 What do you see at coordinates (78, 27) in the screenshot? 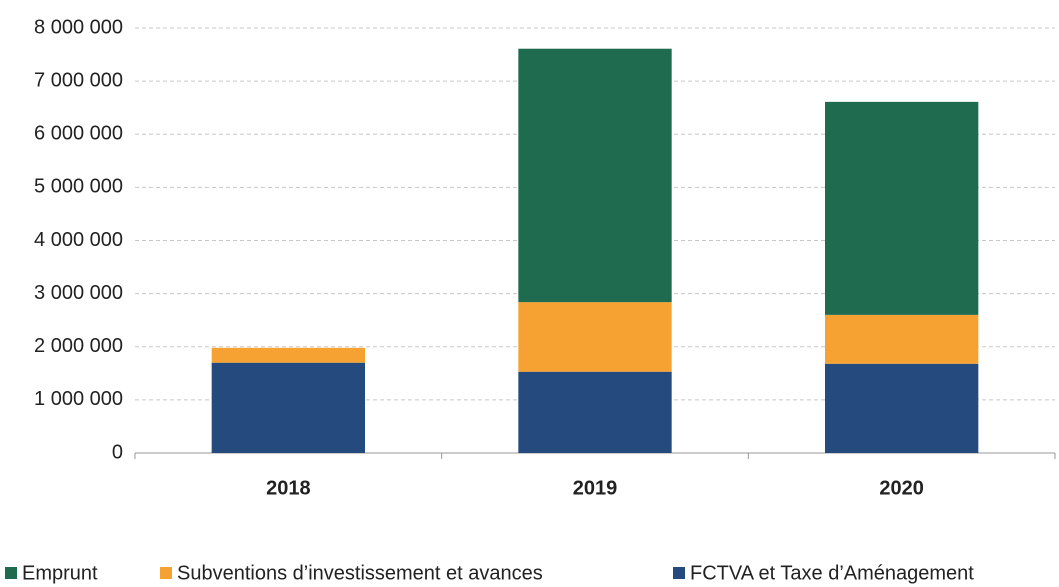
I see `y-tick-label: 8 000 000` at bounding box center [78, 27].